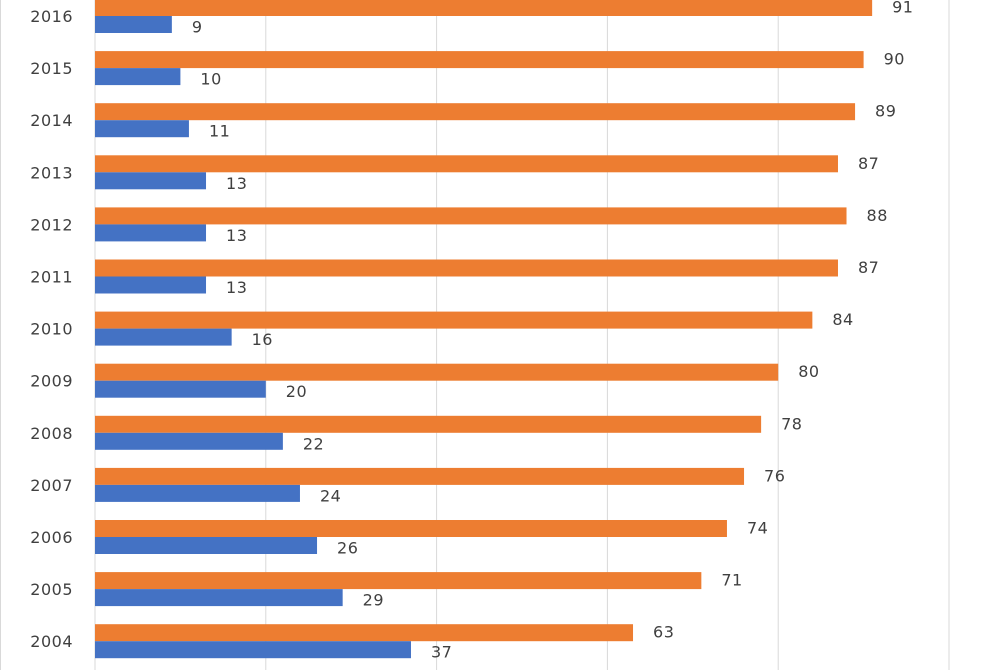 Image resolution: width=999 pixels, height=670 pixels. I want to click on data-label-series-blue-2010: 16, so click(262, 339).